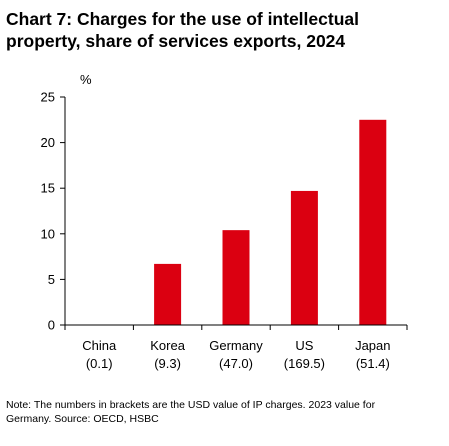 This screenshot has height=446, width=449. Describe the element at coordinates (48, 188) in the screenshot. I see `y-tick-label: 15` at that location.